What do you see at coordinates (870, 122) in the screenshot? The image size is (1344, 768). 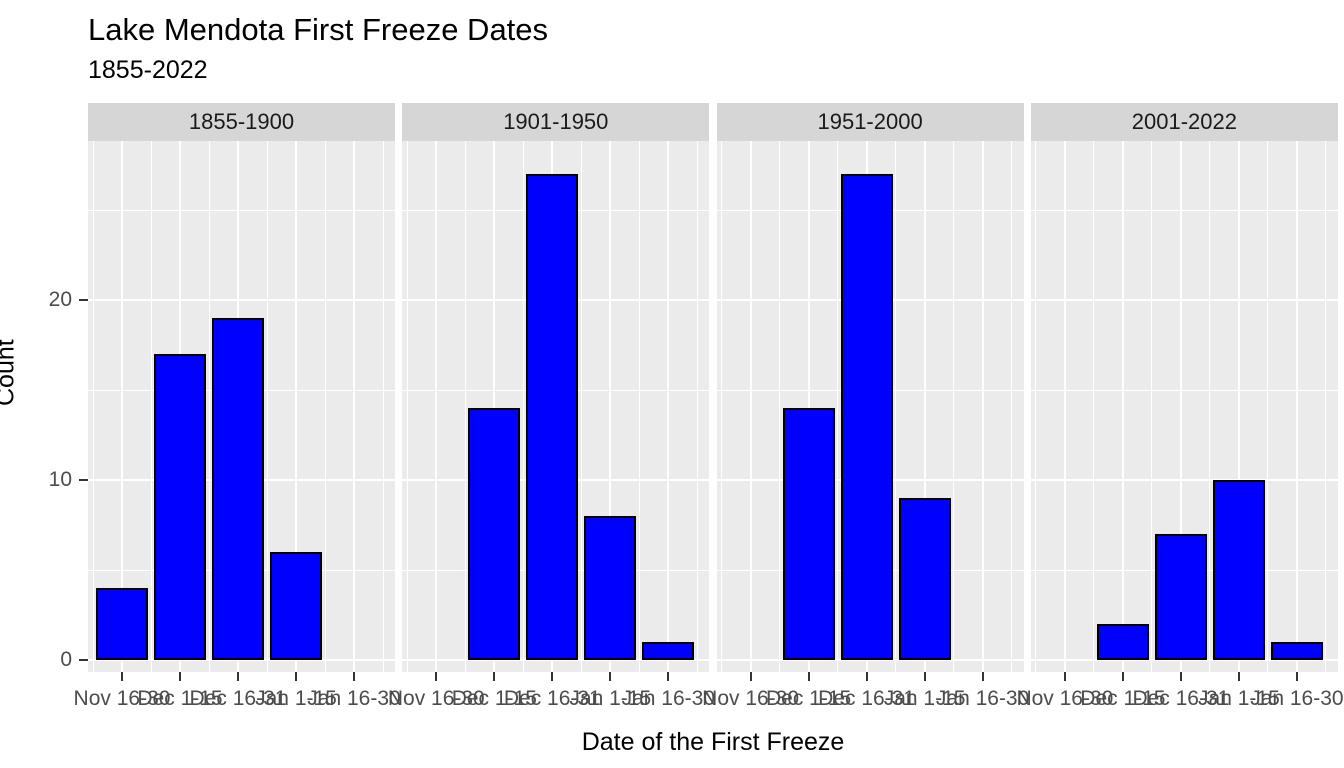 I see `facet-strip-label: 1951-2000` at bounding box center [870, 122].